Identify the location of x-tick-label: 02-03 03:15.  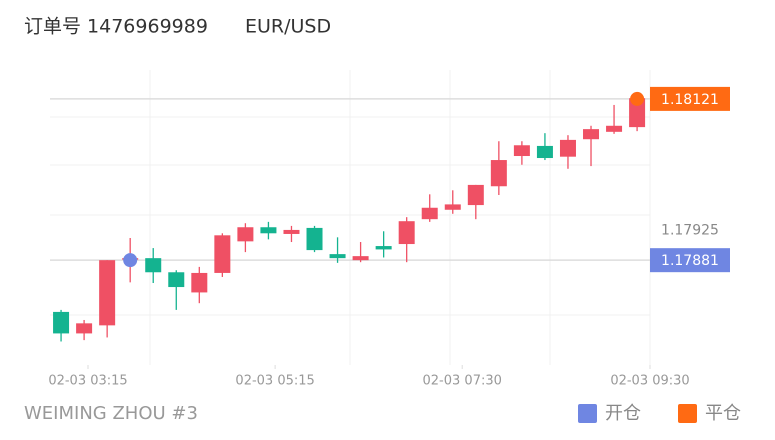
(87, 381).